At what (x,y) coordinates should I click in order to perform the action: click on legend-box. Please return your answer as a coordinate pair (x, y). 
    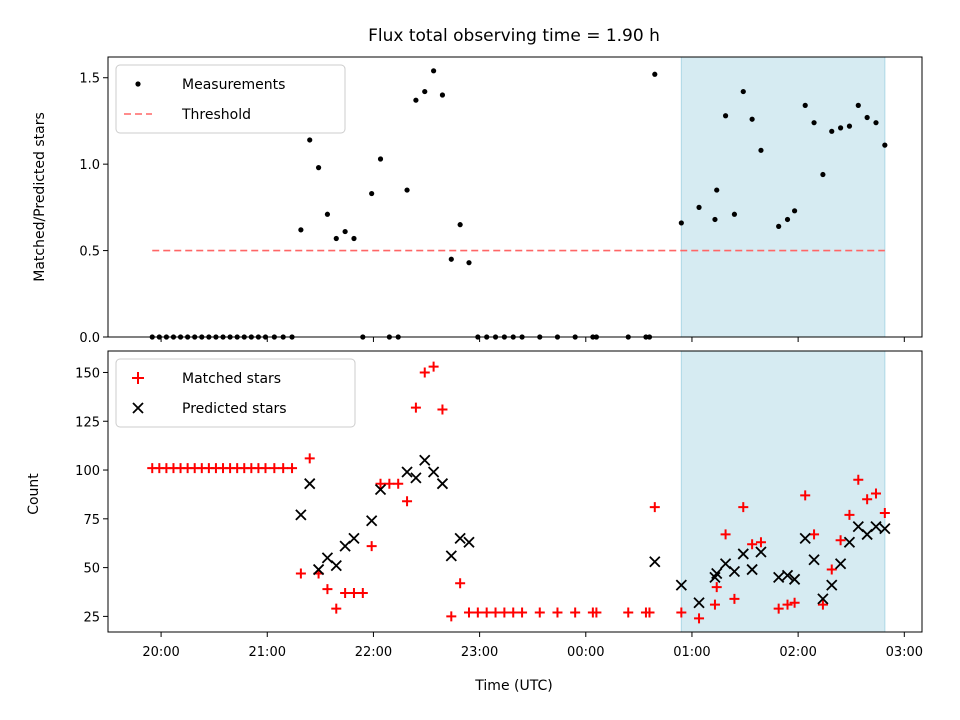
    Looking at the image, I should click on (235, 393).